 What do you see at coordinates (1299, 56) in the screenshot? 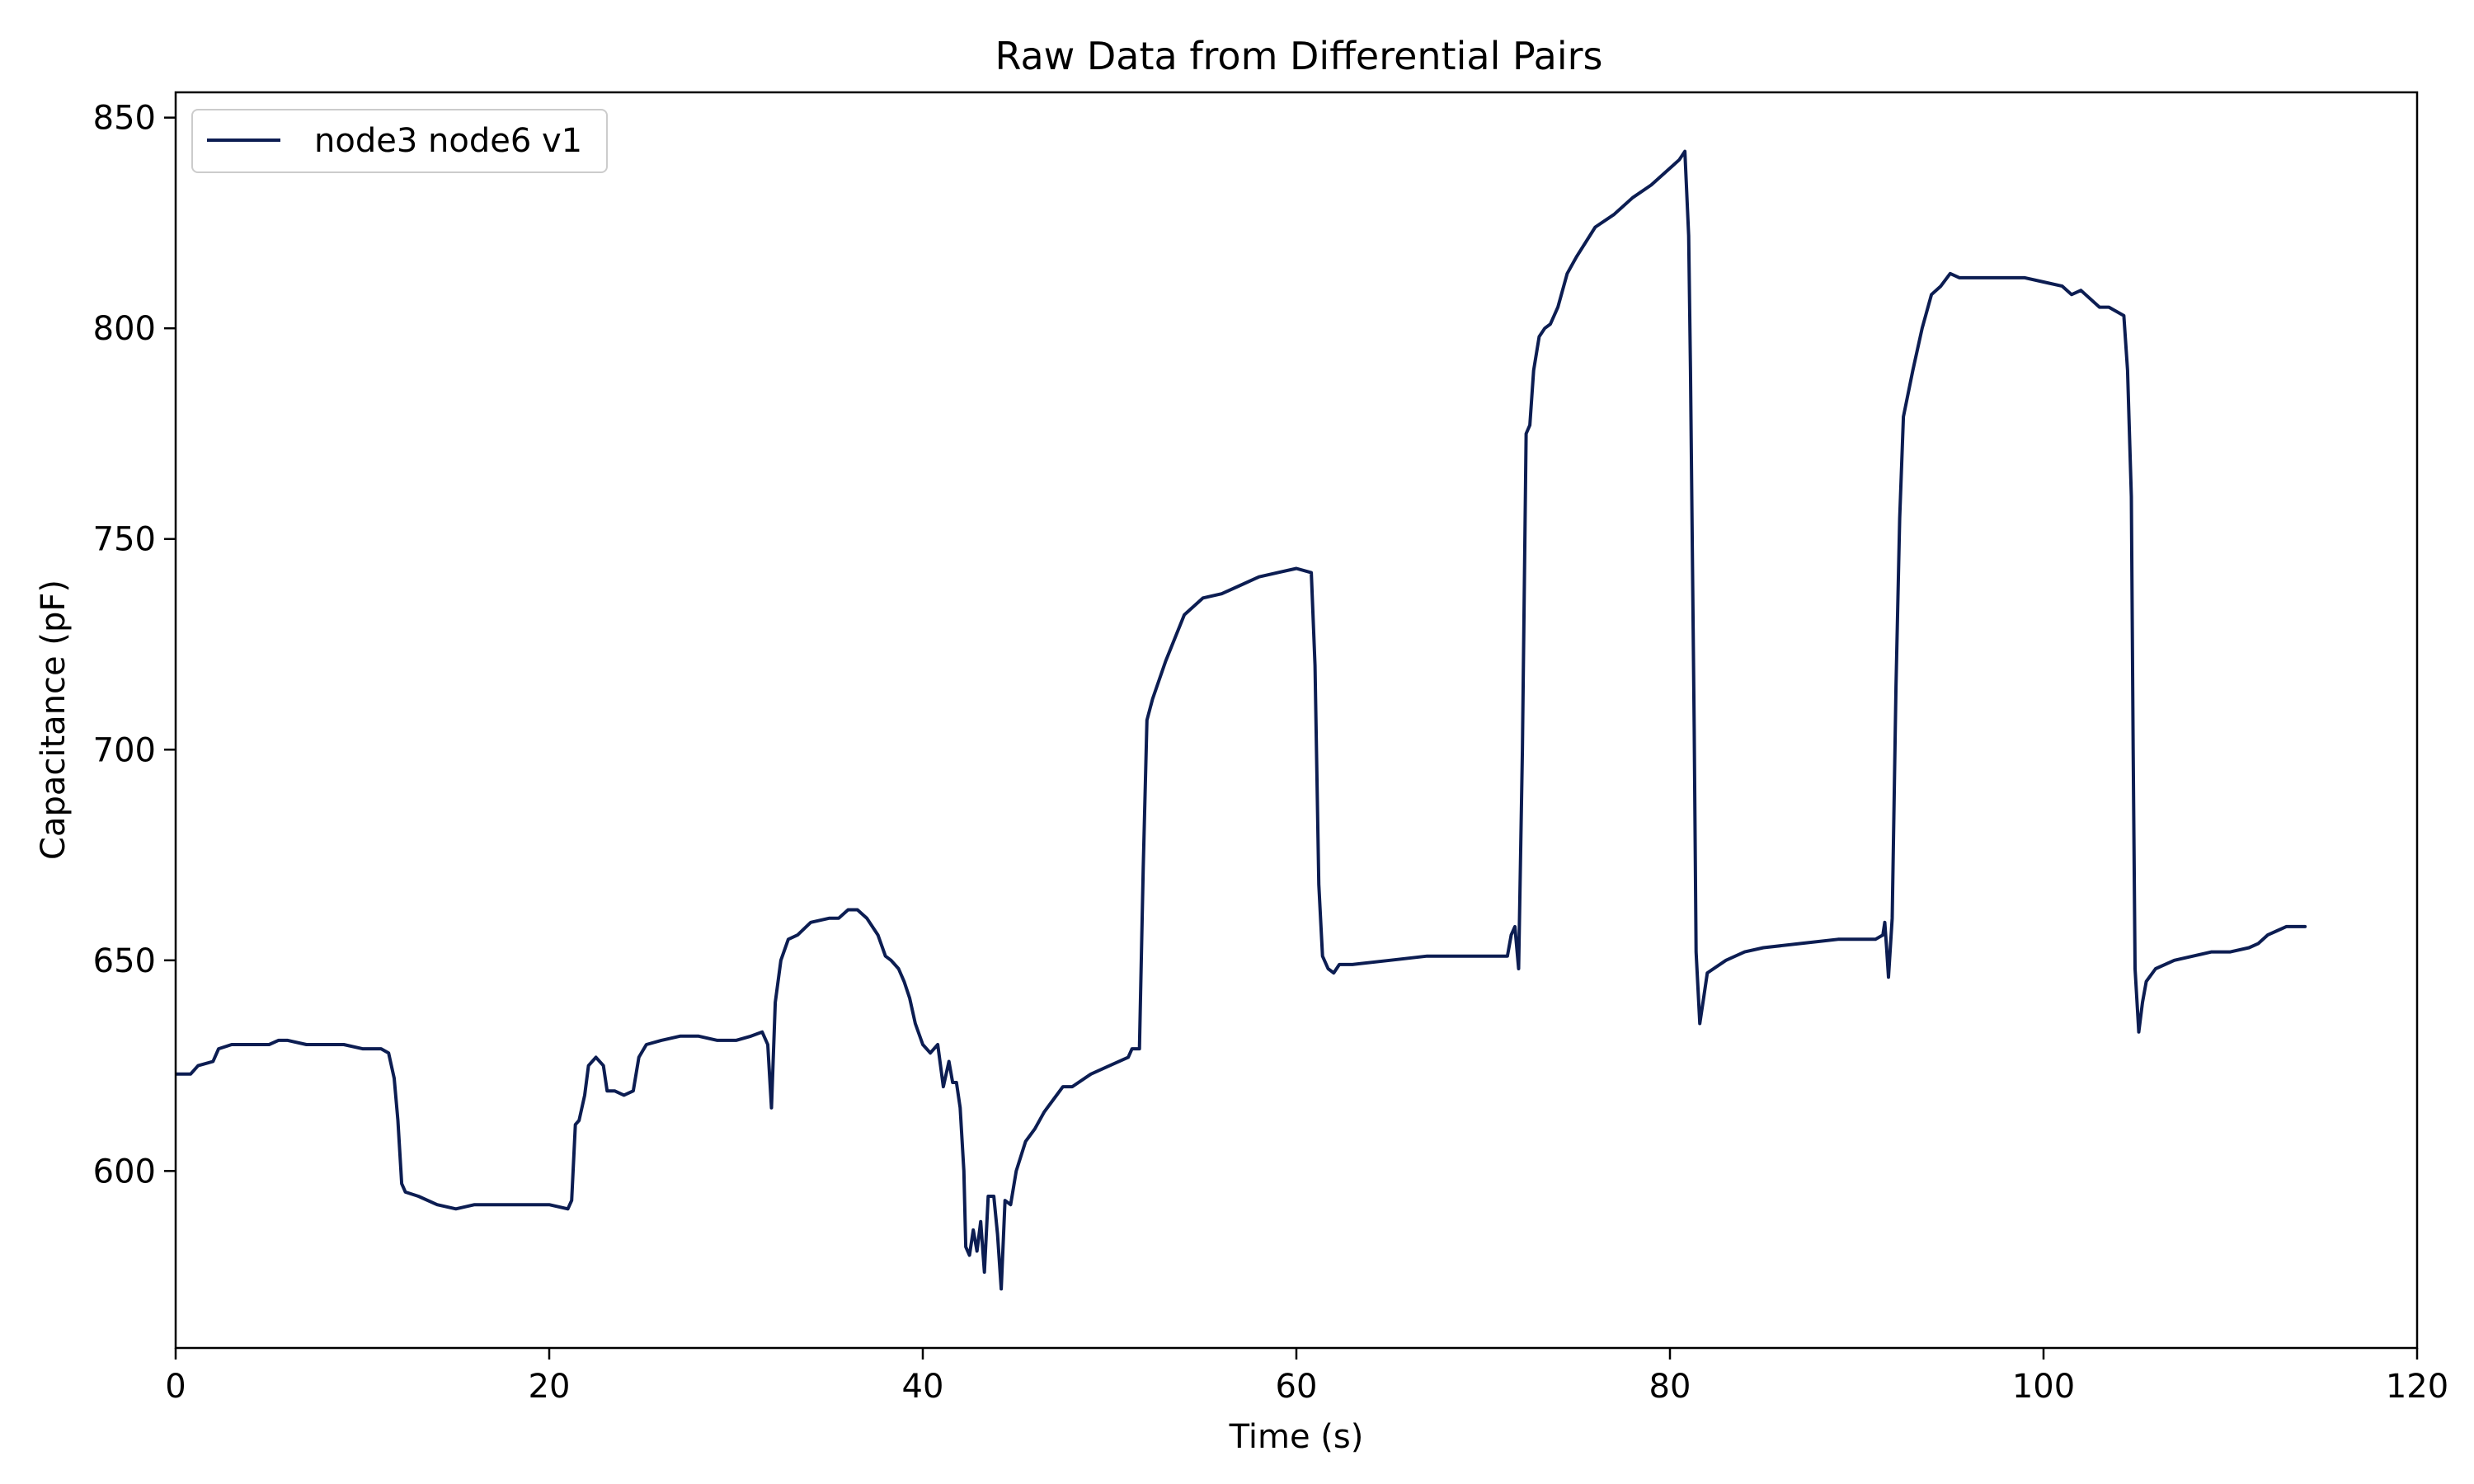
I see `chart-title: Raw Data from Differential Pairs` at bounding box center [1299, 56].